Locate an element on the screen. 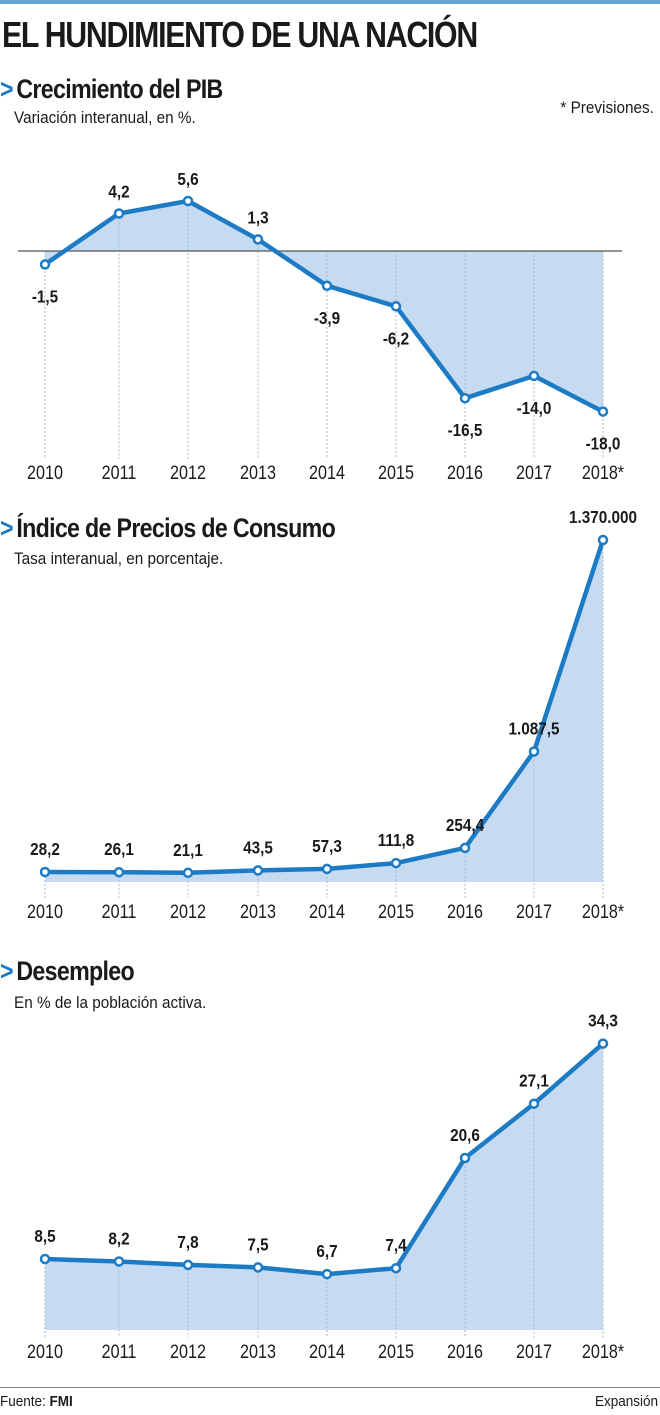 Image resolution: width=660 pixels, height=1415 pixels. footer-source: Fuente: FMI is located at coordinates (36, 1401).